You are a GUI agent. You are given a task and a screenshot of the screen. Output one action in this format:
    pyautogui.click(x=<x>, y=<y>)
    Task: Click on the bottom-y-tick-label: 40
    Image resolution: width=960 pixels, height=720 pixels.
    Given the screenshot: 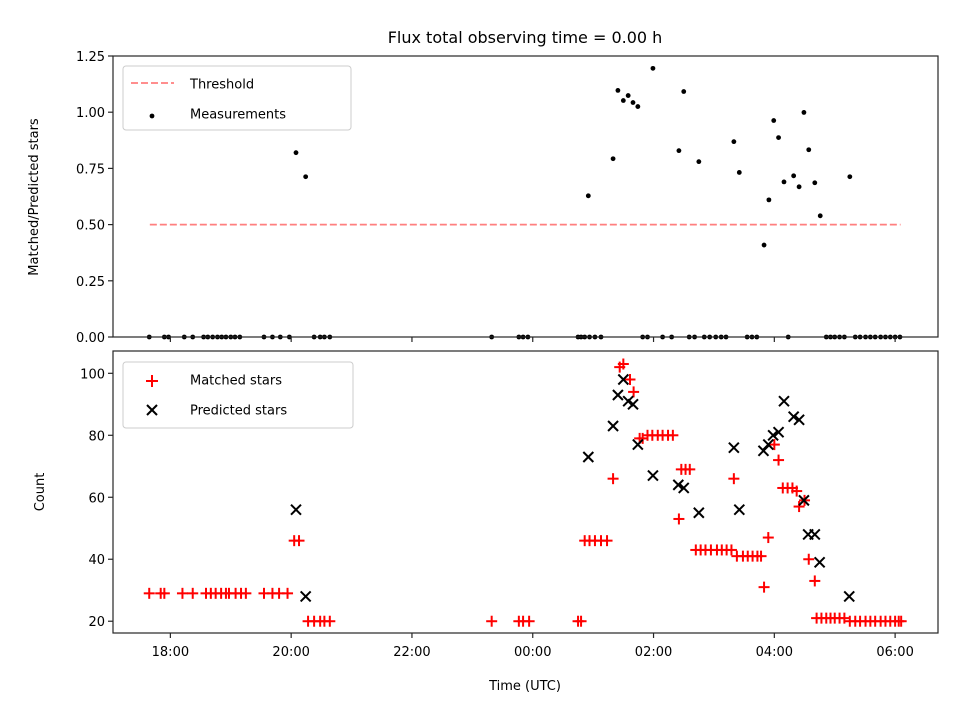 What is the action you would take?
    pyautogui.click(x=96, y=560)
    